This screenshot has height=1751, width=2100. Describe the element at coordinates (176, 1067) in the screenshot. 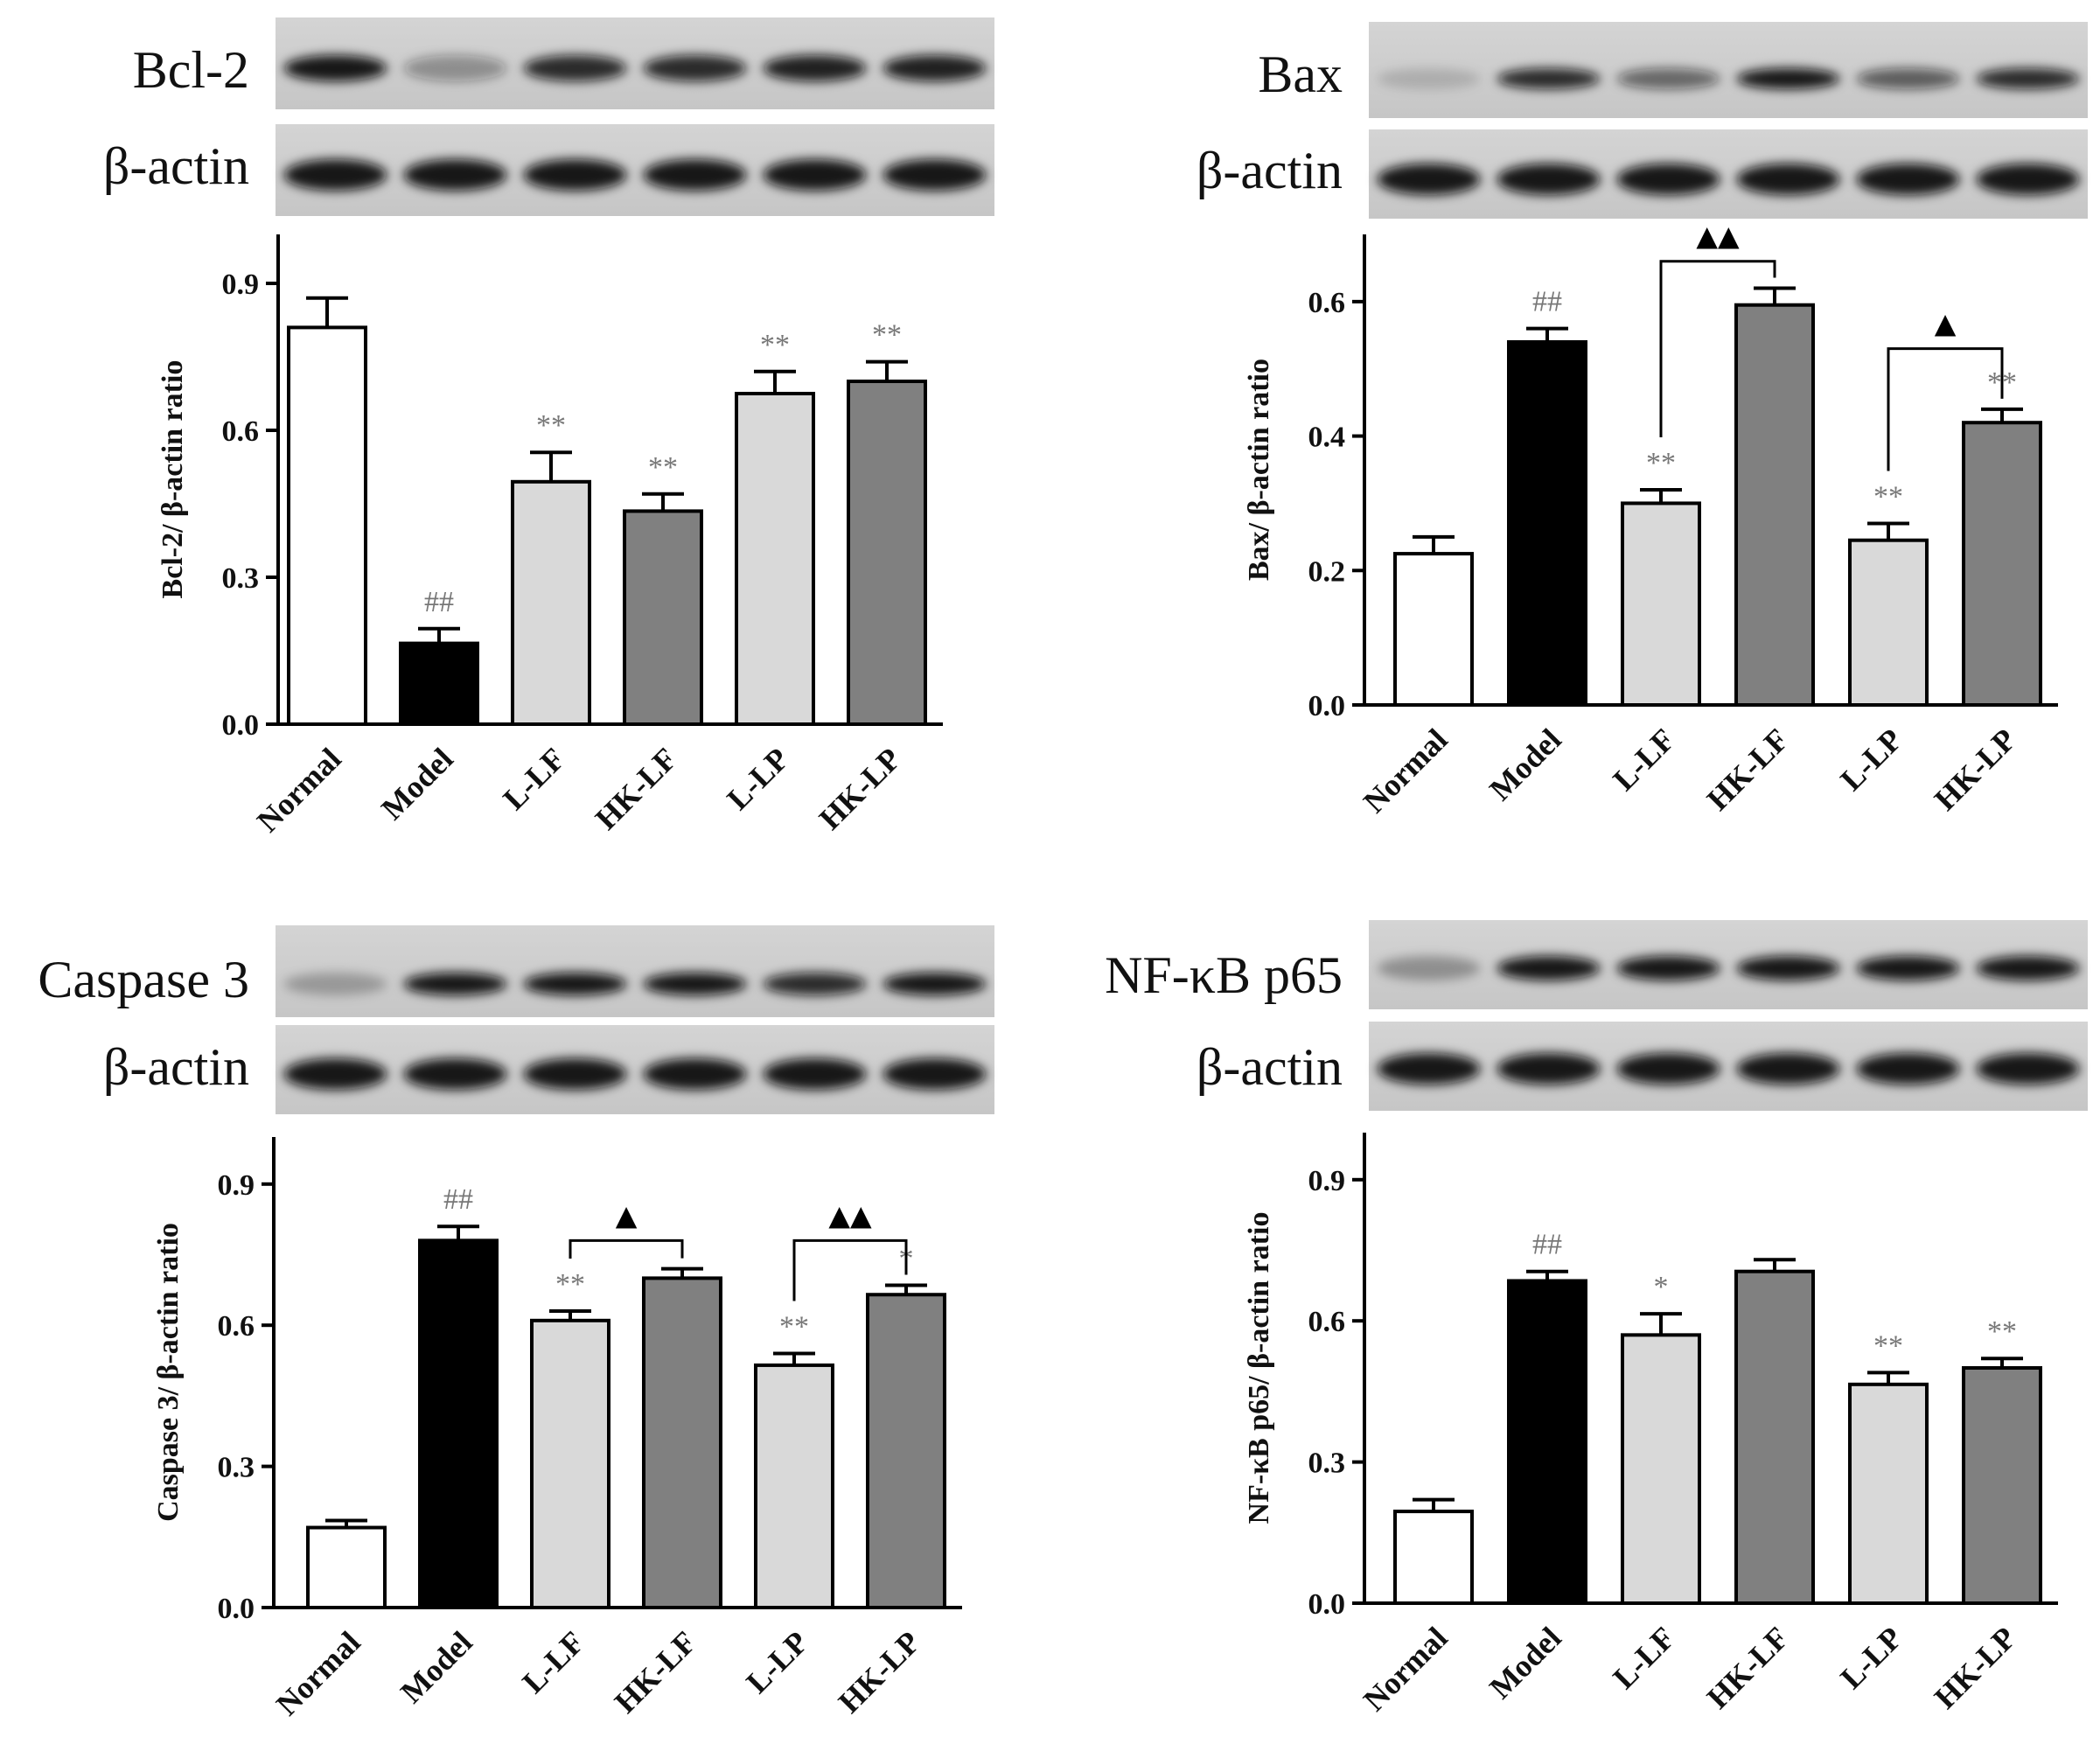

I see `blot-label-actin-3: β-actin` at that location.